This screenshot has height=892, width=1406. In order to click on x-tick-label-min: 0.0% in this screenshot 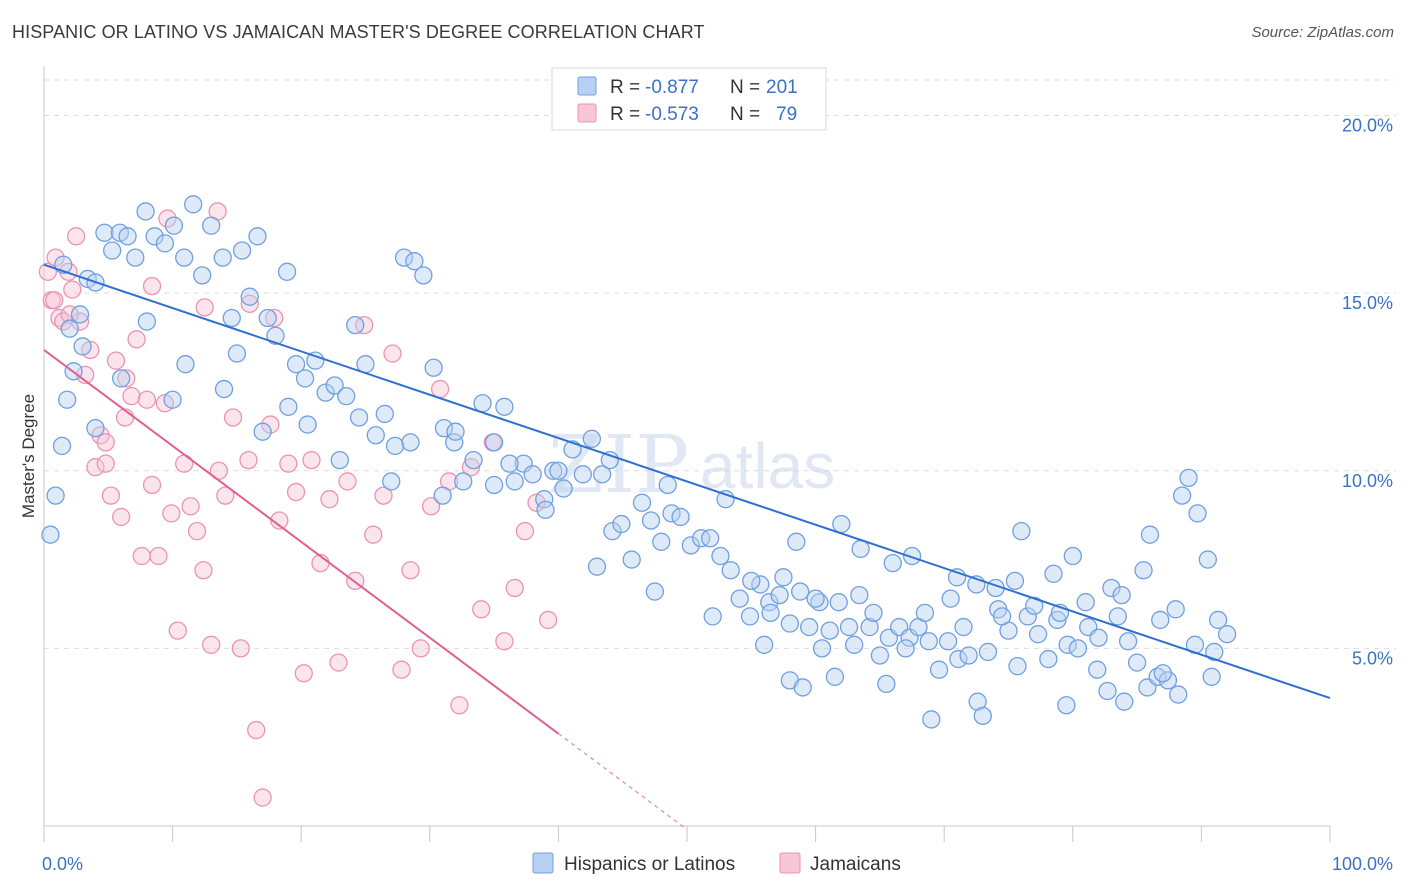, I will do `click(62, 864)`.